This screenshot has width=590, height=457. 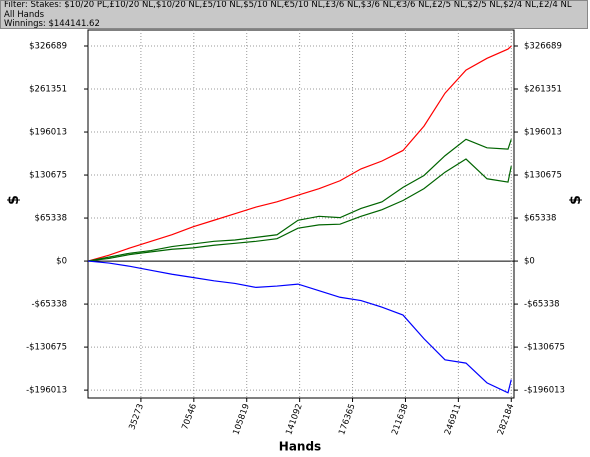 I want to click on winnings-text: Winnings: $144141.62, so click(x=52, y=24).